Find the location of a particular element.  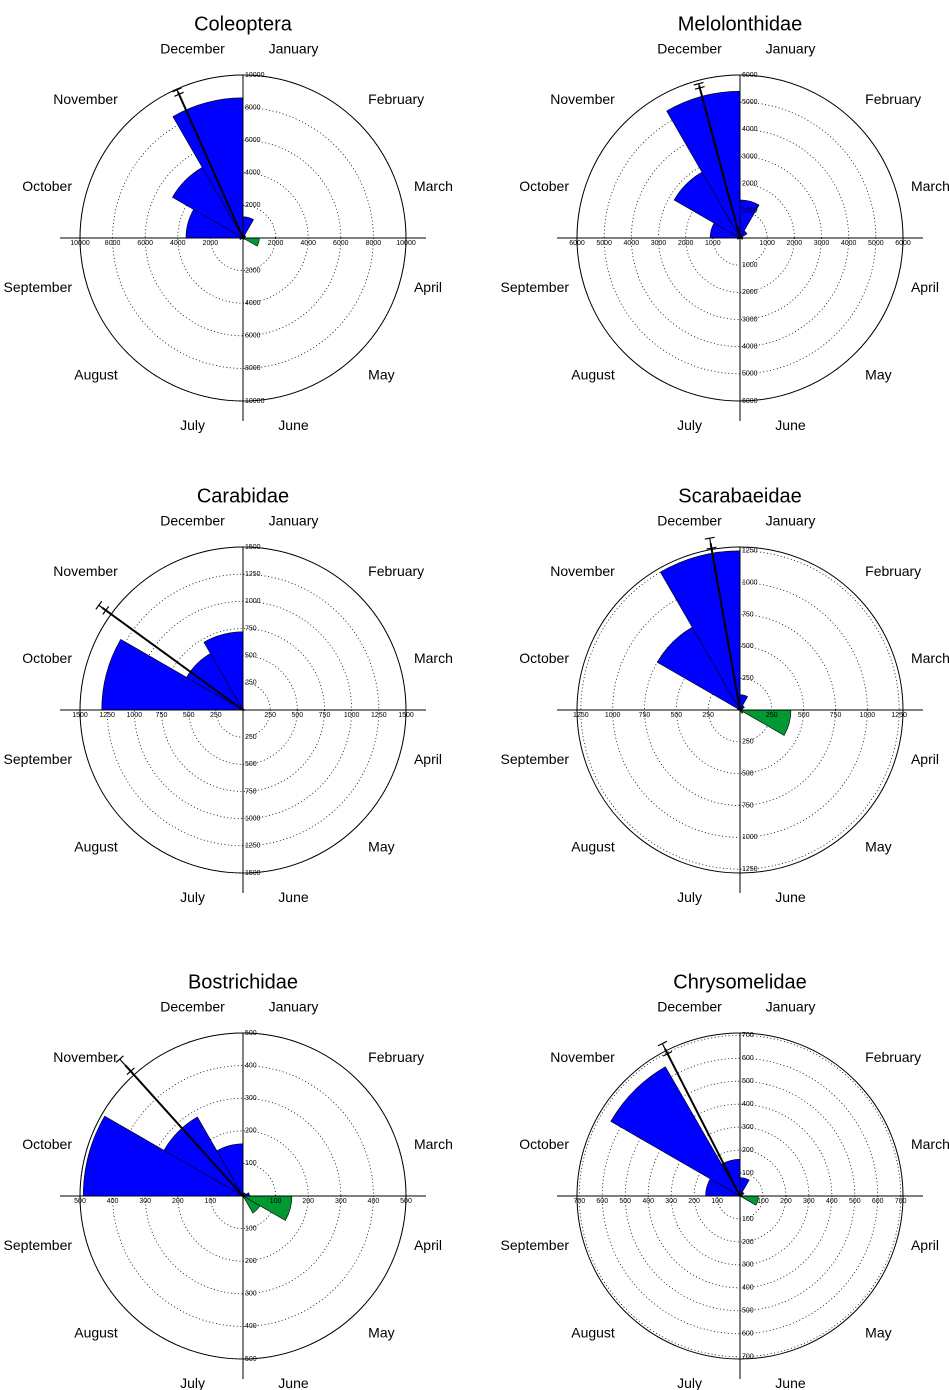

chart-title: Scarabaeidae is located at coordinates (739, 496).